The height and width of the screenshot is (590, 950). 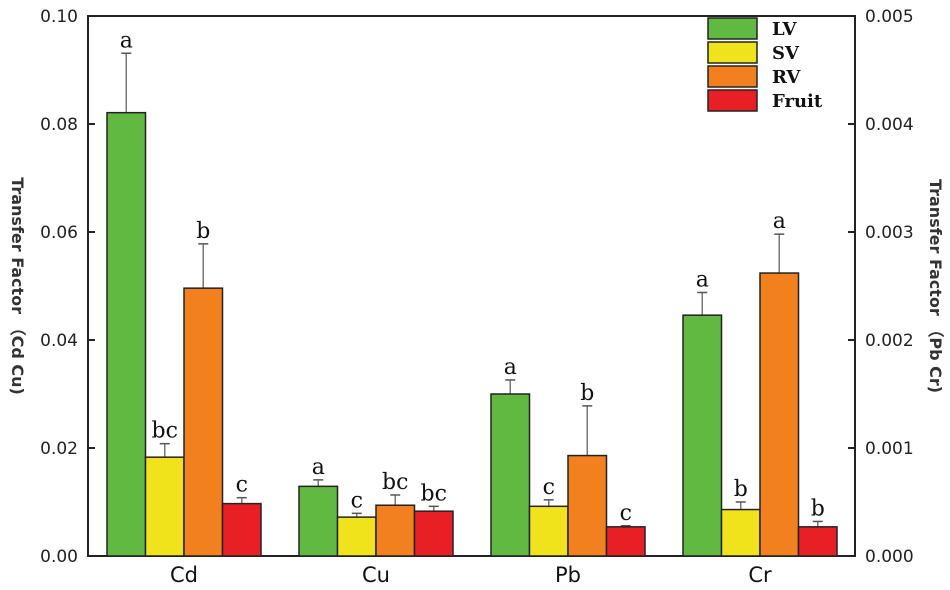 What do you see at coordinates (587, 505) in the screenshot?
I see `bar-rv-pb` at bounding box center [587, 505].